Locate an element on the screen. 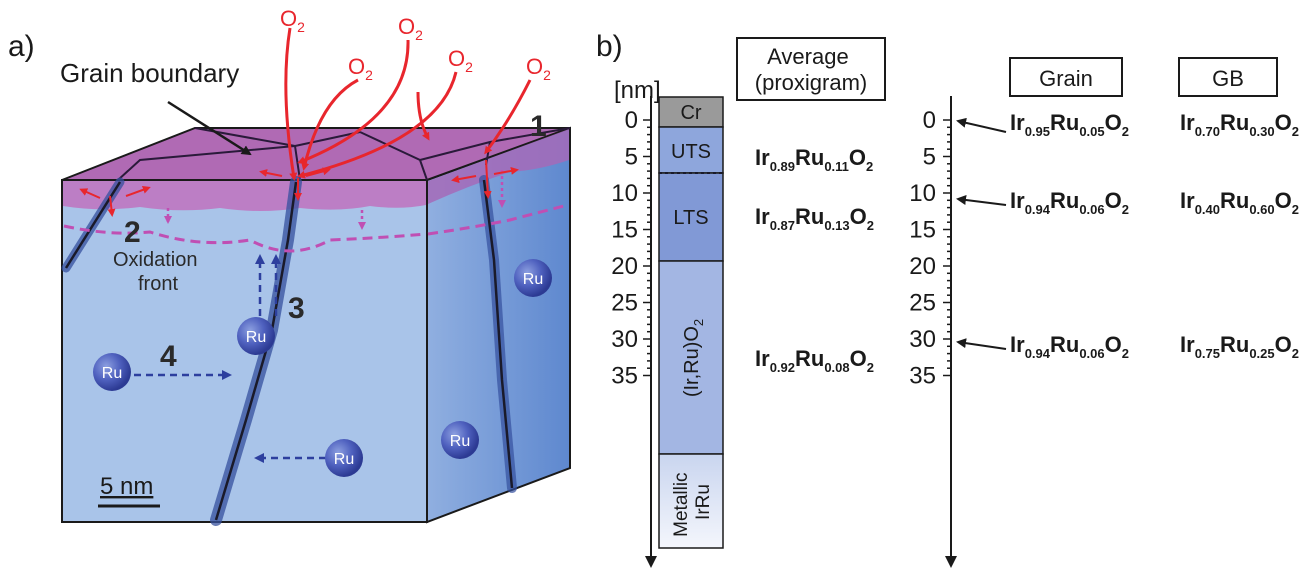  average-formula: Ir0.92Ru0.08O2 is located at coordinates (814, 360).